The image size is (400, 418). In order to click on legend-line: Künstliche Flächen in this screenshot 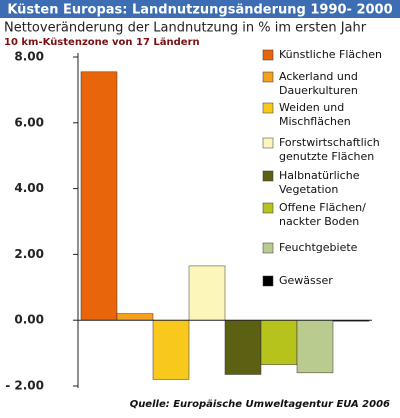, I will do `click(330, 54)`.